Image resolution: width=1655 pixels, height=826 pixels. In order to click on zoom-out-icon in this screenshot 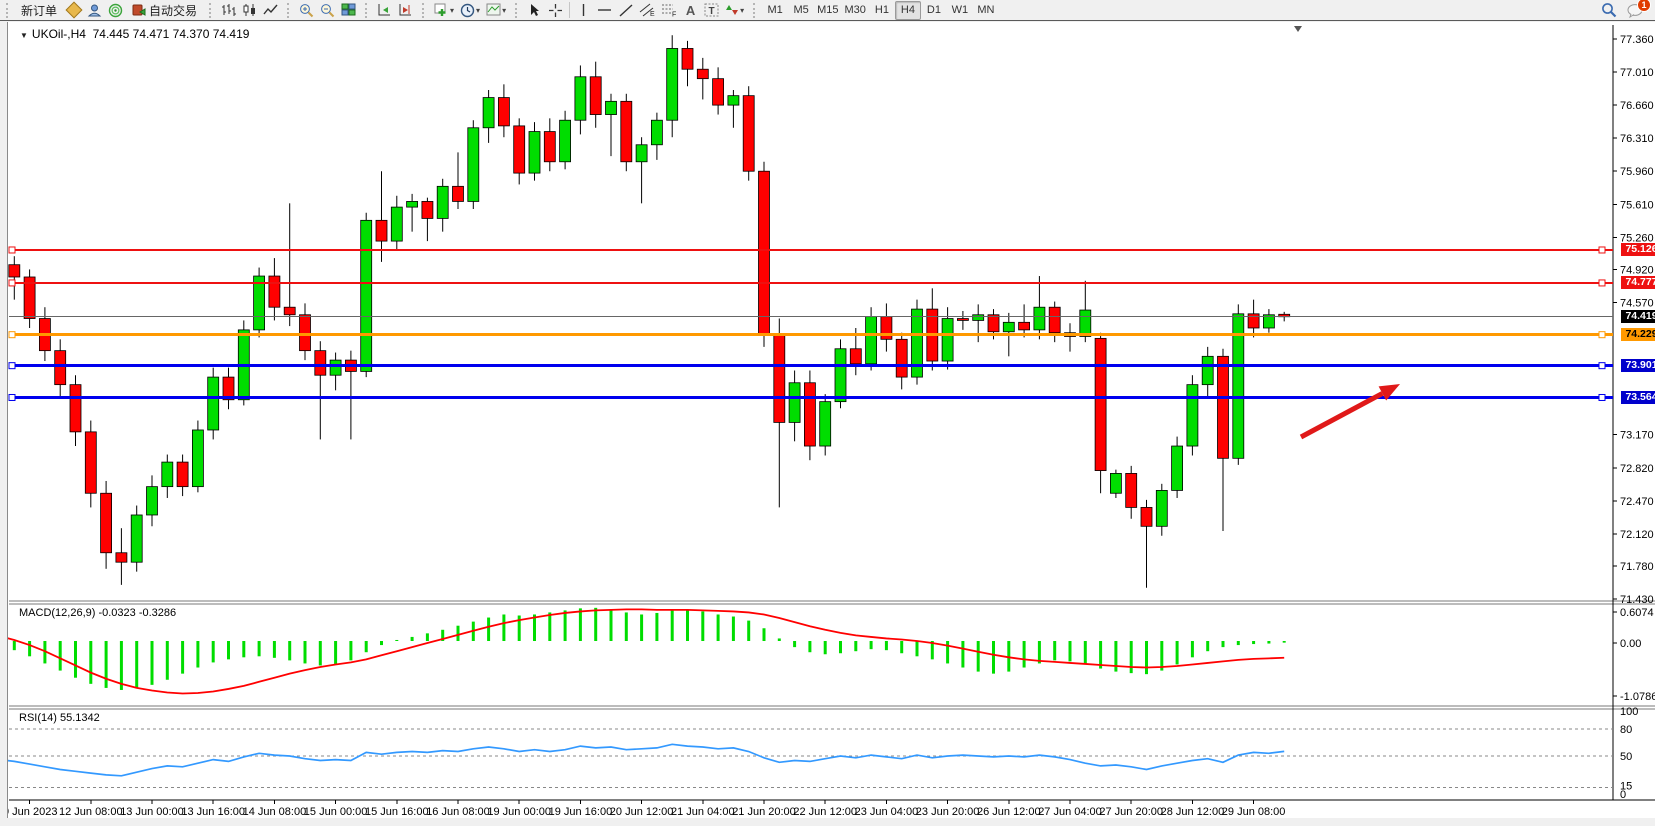, I will do `click(328, 10)`.